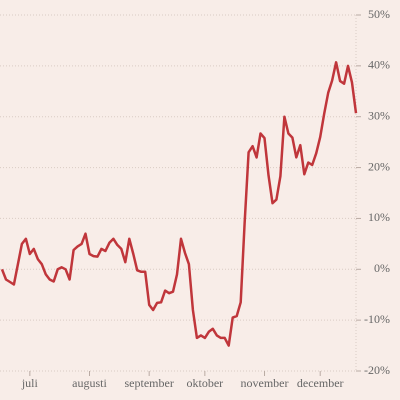 Image resolution: width=400 pixels, height=400 pixels. I want to click on y-tick-label: 50%, so click(379, 14).